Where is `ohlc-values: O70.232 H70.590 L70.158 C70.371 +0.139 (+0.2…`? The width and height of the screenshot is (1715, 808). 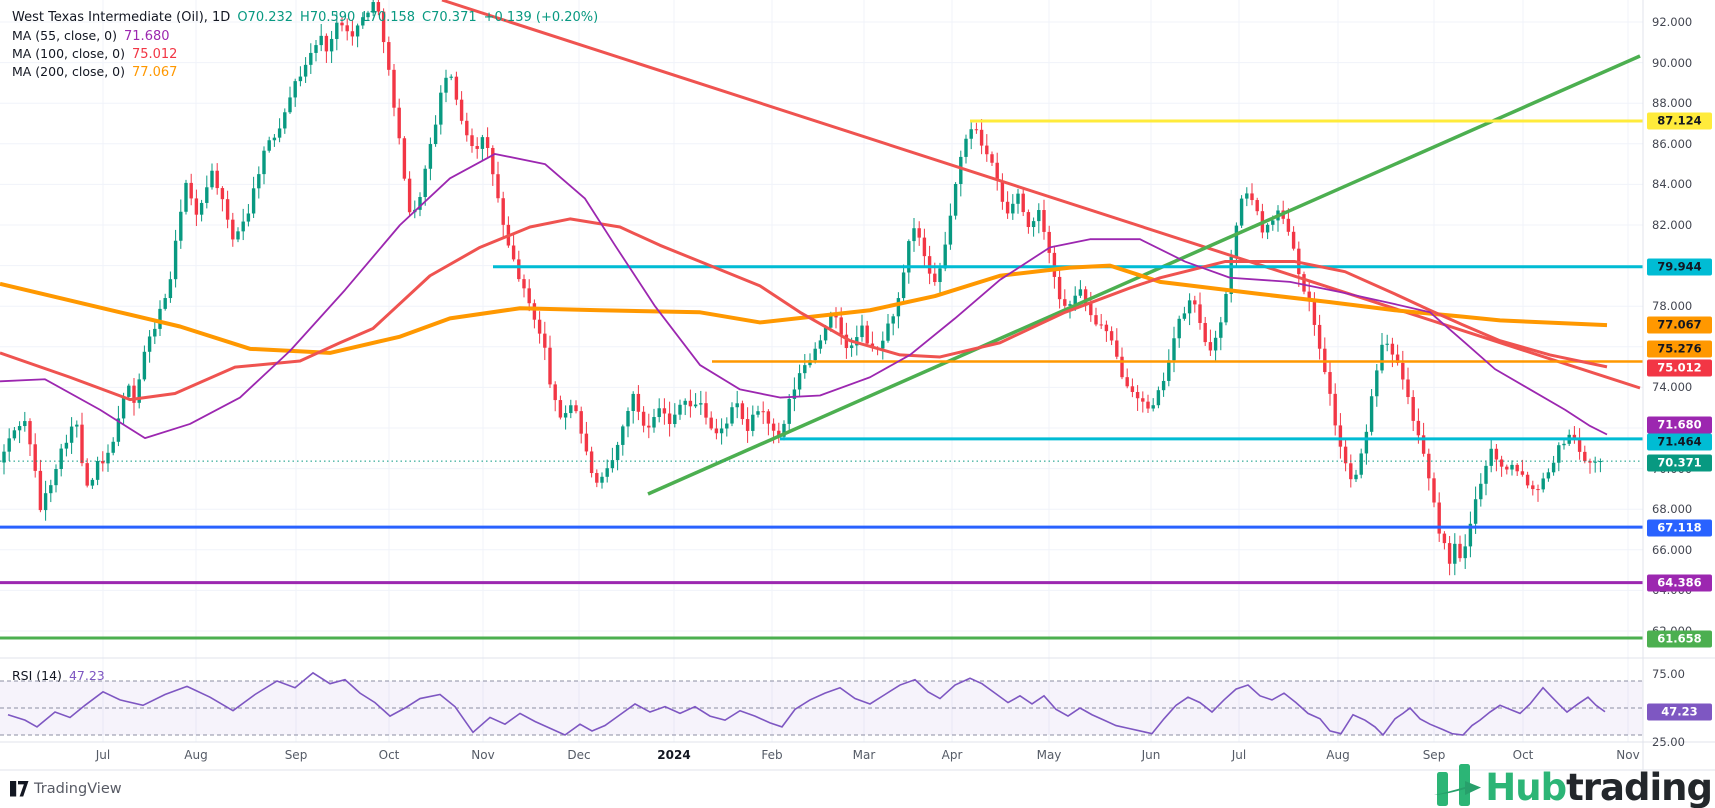
ohlc-values: O70.232 H70.590 L70.158 C70.371 +0.139 (+0.2… is located at coordinates (414, 15).